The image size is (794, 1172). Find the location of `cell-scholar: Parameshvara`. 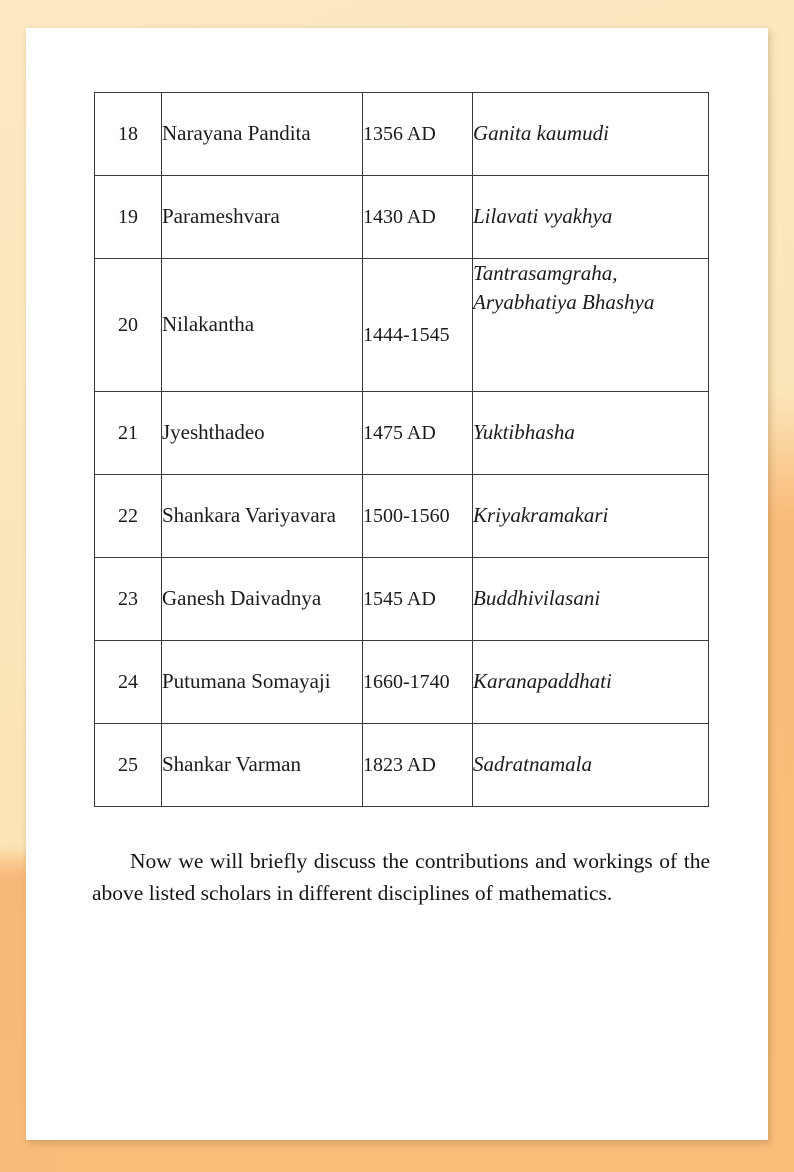

cell-scholar: Parameshvara is located at coordinates (262, 217).